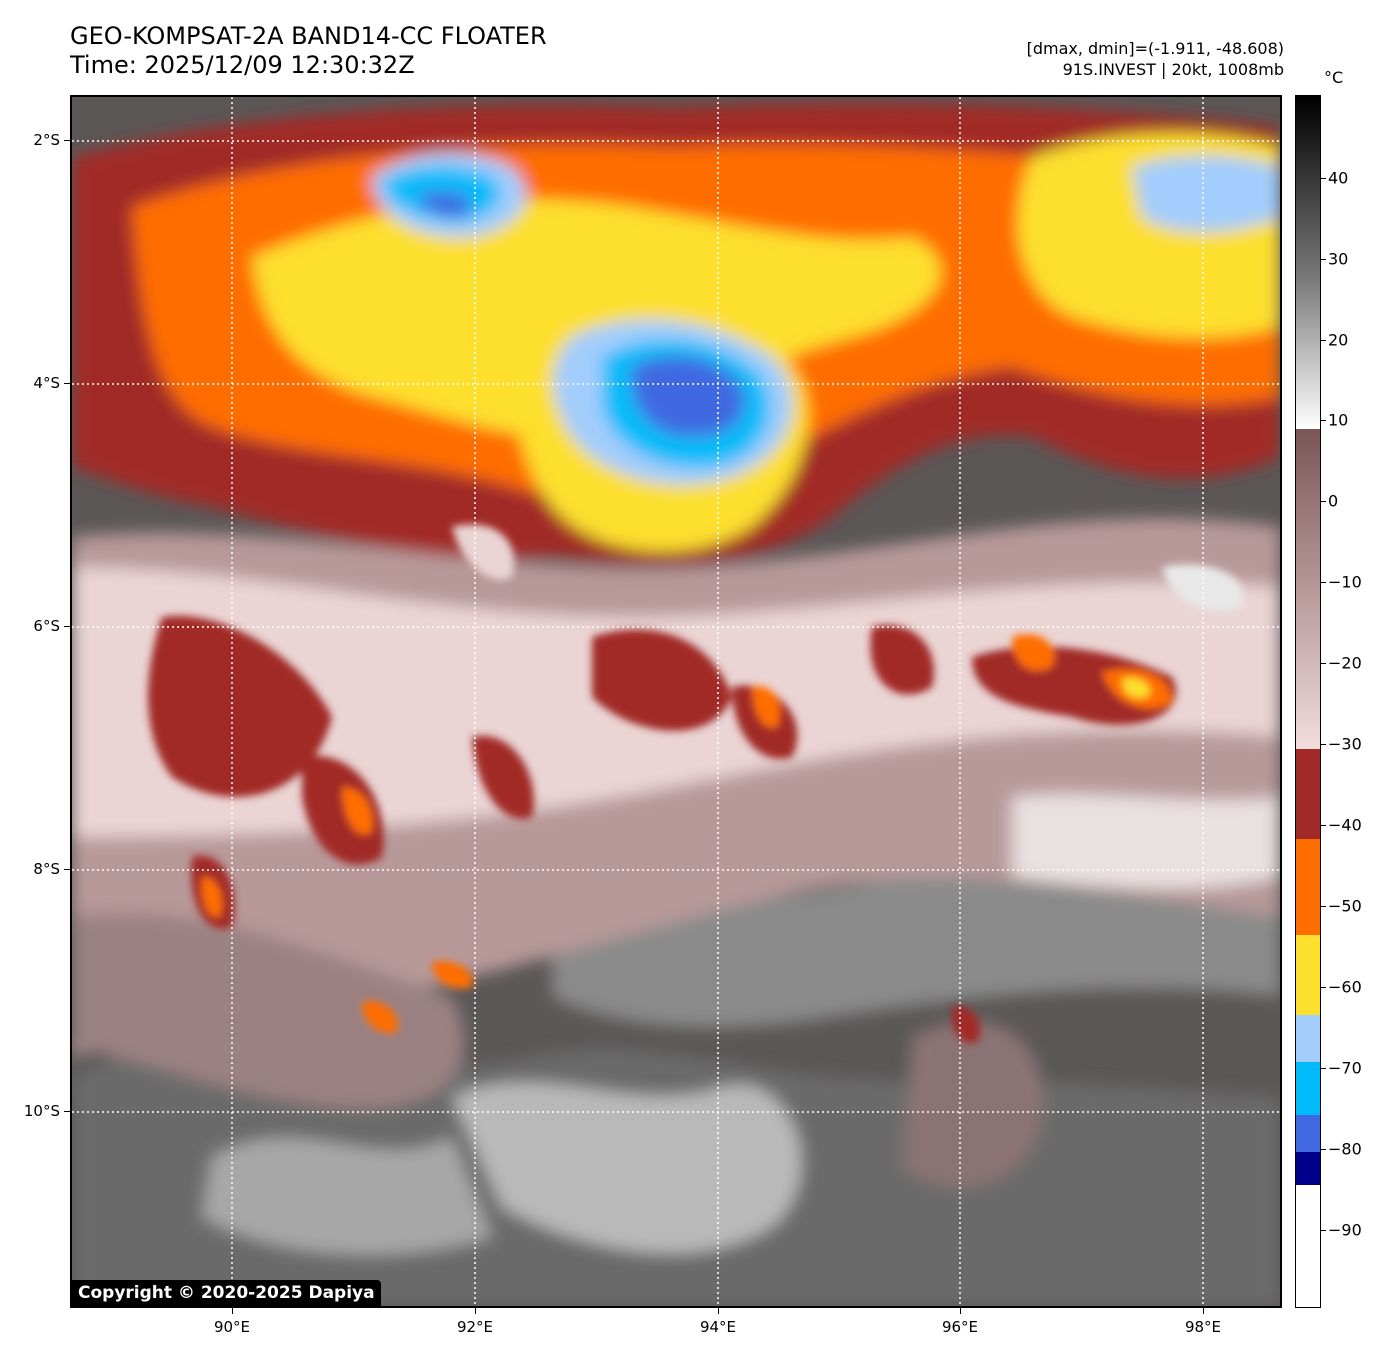 The image size is (1388, 1359). What do you see at coordinates (46, 383) in the screenshot?
I see `lat-tick-label: 4°S` at bounding box center [46, 383].